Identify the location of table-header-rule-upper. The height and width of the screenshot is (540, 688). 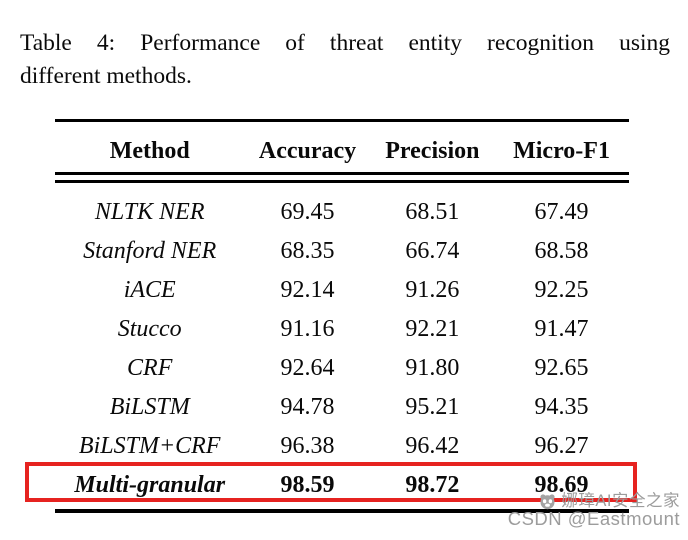
(342, 173).